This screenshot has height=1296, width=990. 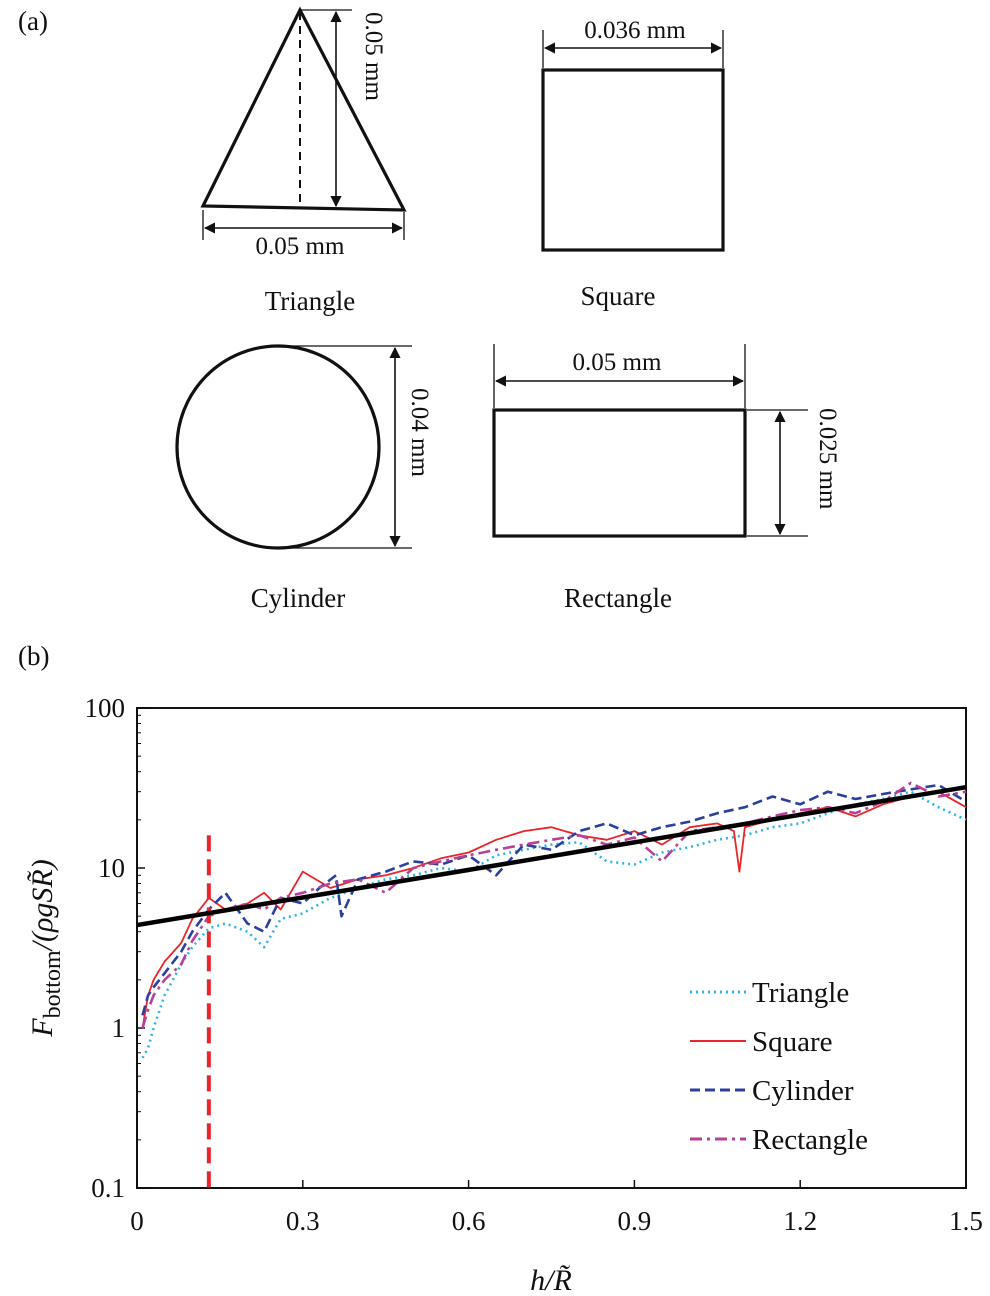 What do you see at coordinates (303, 109) in the screenshot?
I see `triangle-shape` at bounding box center [303, 109].